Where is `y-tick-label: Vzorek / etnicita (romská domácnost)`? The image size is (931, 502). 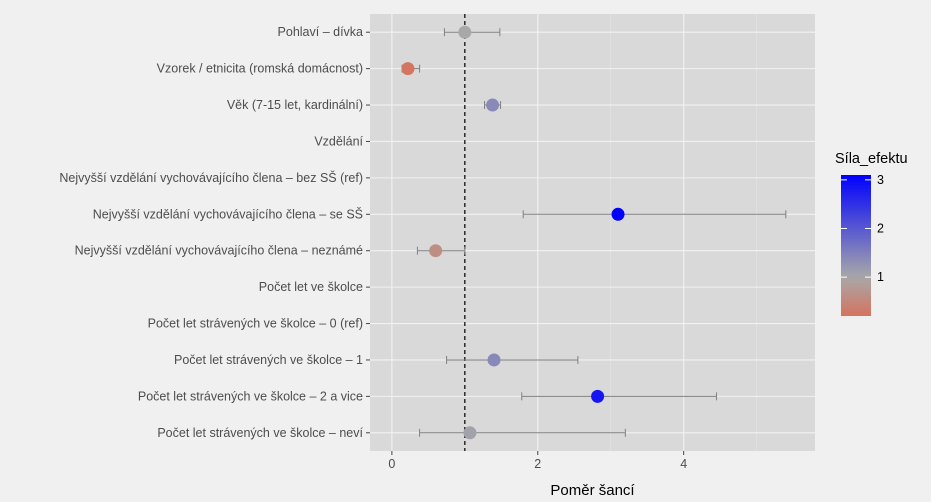
y-tick-label: Vzorek / etnicita (romská domácnost) is located at coordinates (260, 69).